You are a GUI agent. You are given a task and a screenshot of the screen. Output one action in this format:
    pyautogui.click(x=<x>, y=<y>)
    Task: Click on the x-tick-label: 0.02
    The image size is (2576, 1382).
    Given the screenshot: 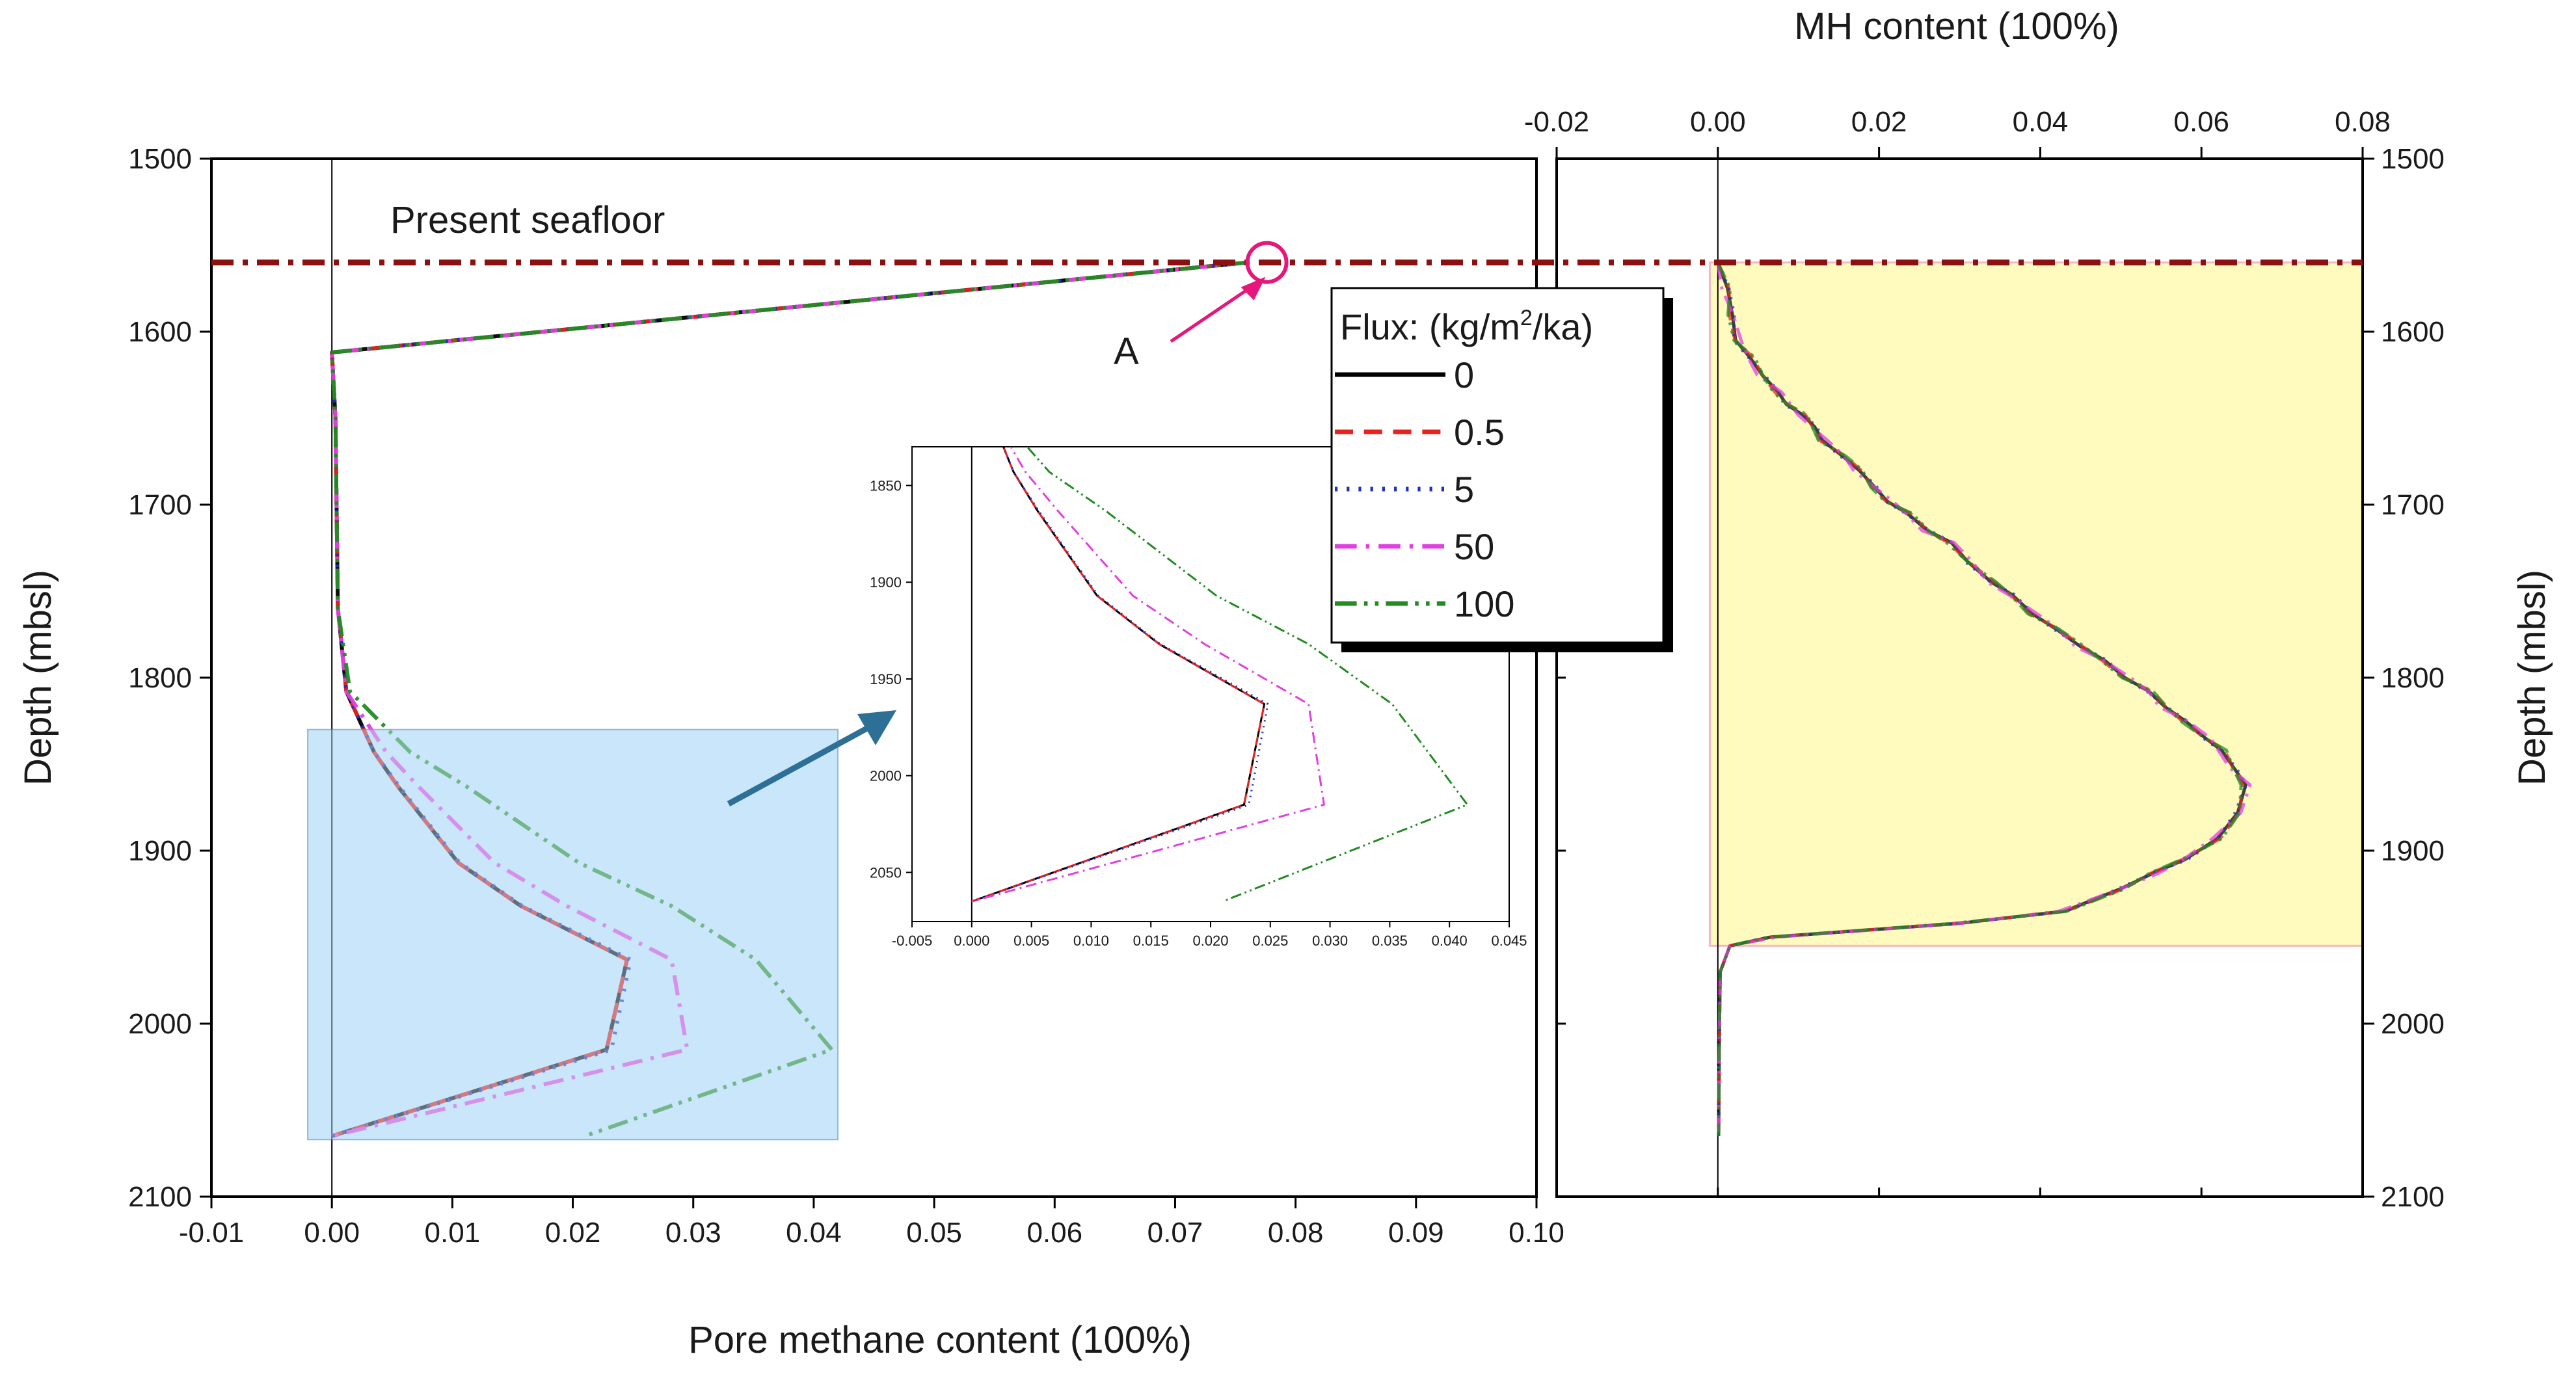 What is the action you would take?
    pyautogui.click(x=573, y=1233)
    